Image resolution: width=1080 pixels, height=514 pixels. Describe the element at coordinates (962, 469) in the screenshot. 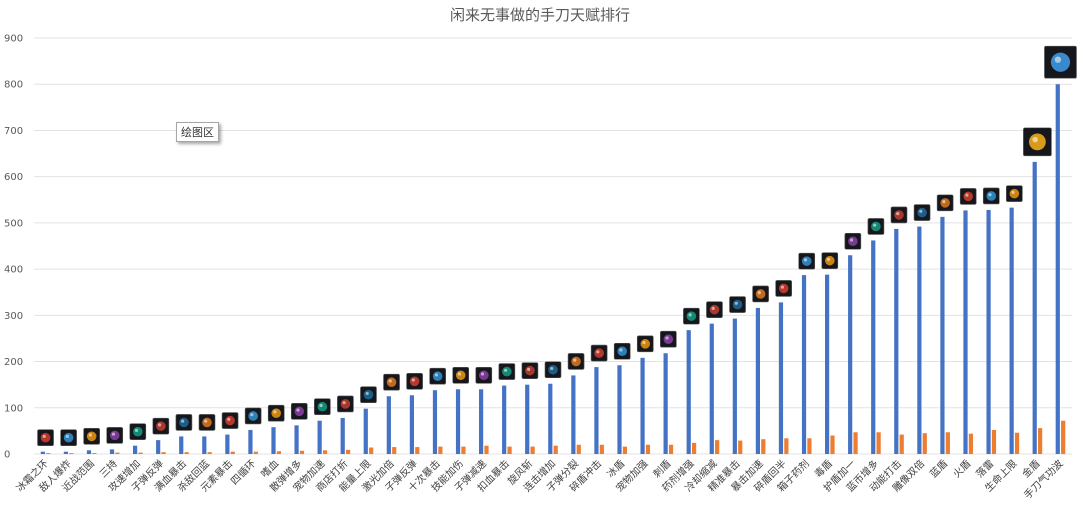

I see `category-label: 火盾` at that location.